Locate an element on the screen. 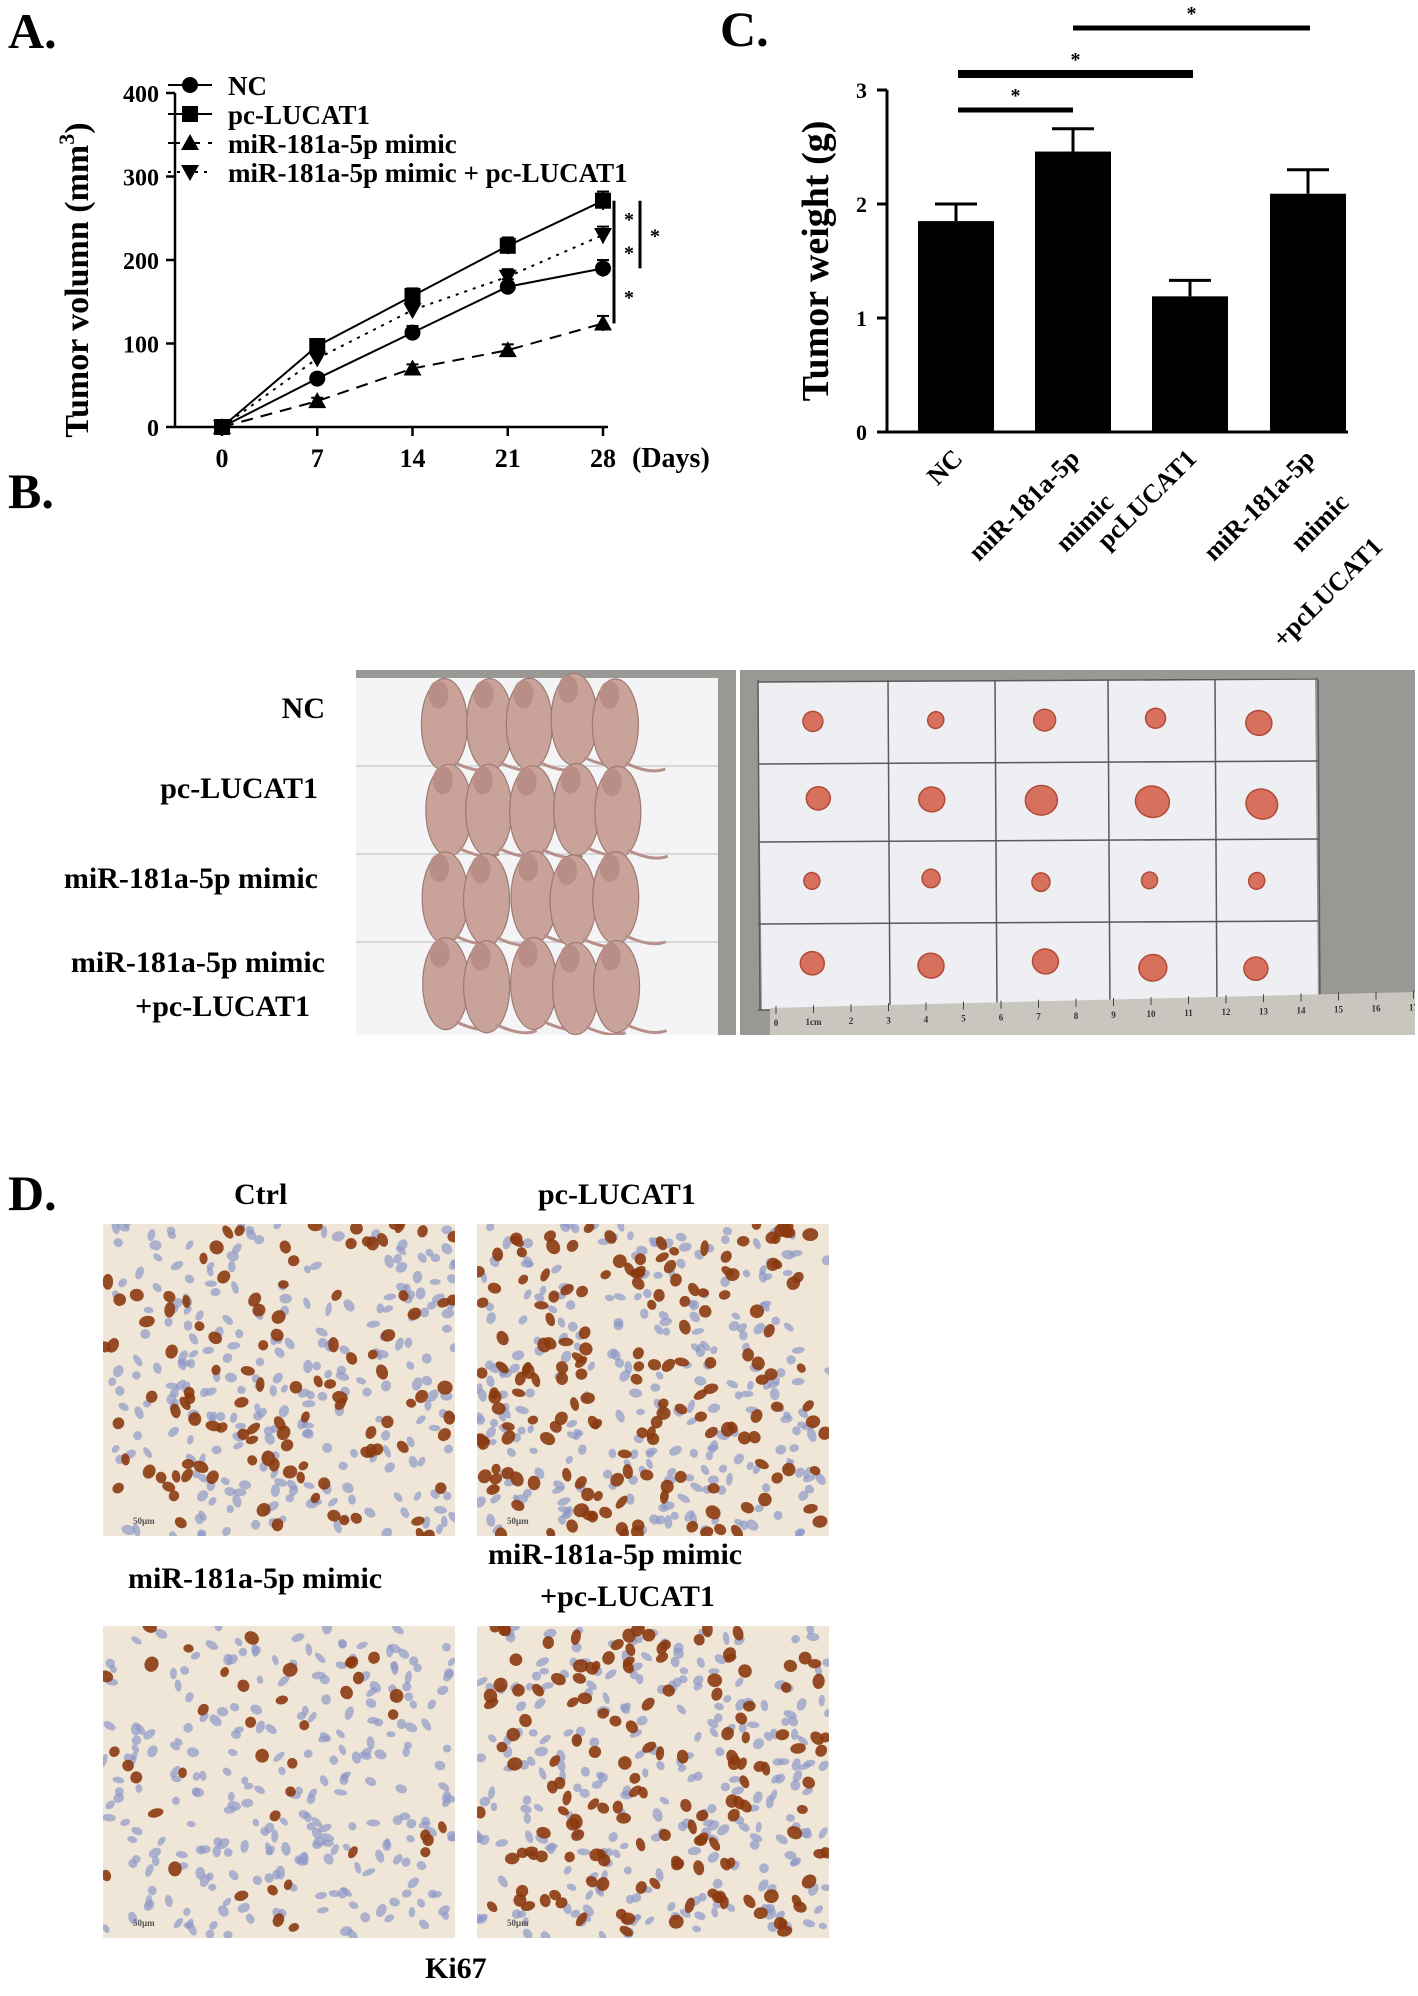 Image resolution: width=1418 pixels, height=1996 pixels. x-tick-label: 14 is located at coordinates (413, 458).